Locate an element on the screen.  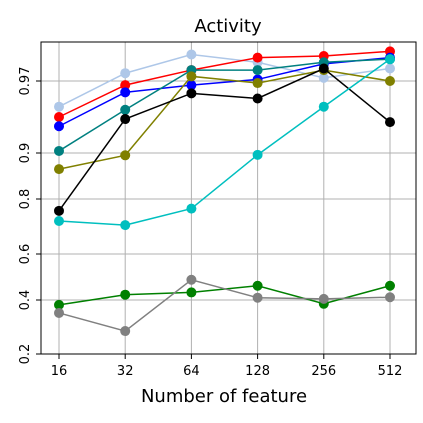
y-tick-label: 0.8 is located at coordinates (25, 199).